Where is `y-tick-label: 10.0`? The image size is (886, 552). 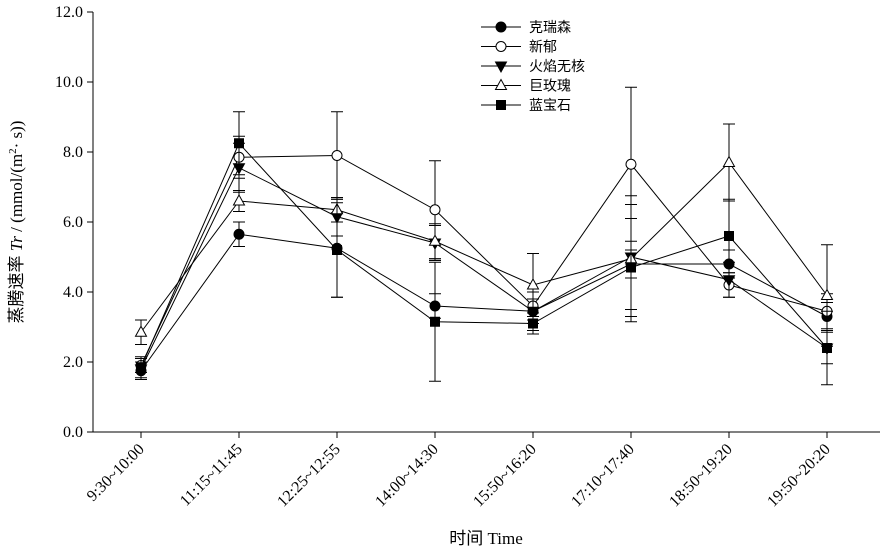
y-tick-label: 10.0 is located at coordinates (69, 82).